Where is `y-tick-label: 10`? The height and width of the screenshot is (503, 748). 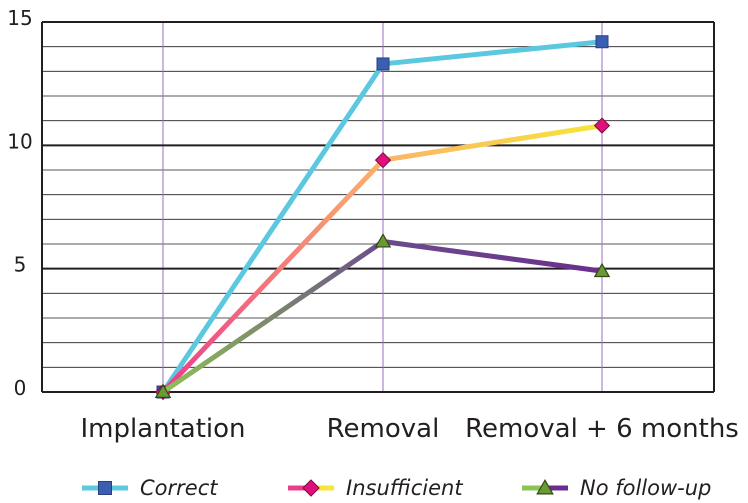 y-tick-label: 10 is located at coordinates (19, 141).